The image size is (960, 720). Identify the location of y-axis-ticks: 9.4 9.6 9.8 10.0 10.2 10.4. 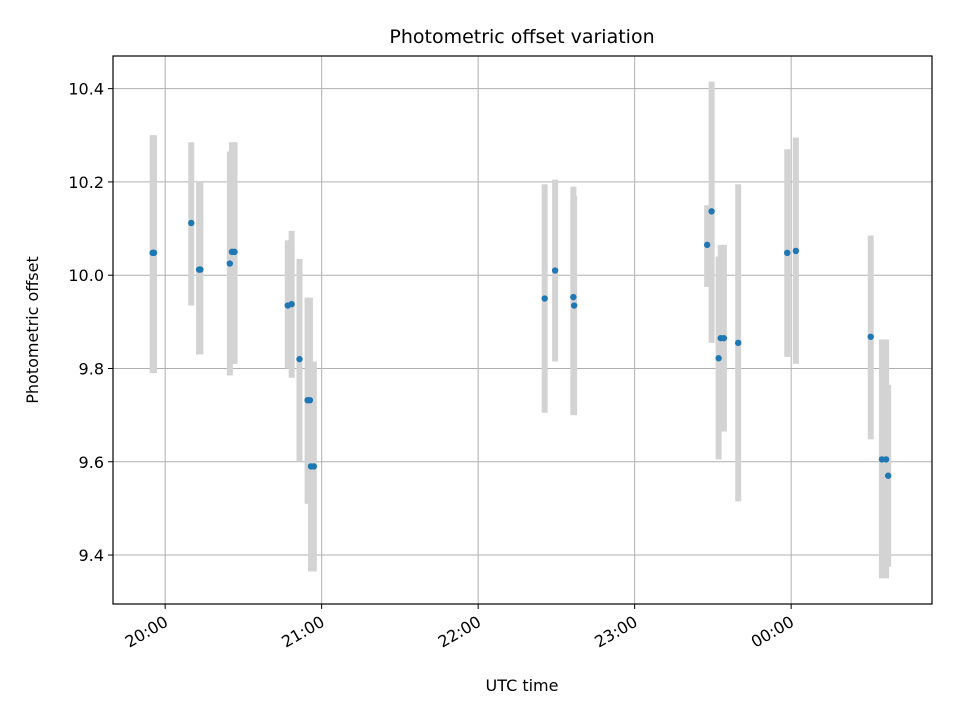
(90, 322).